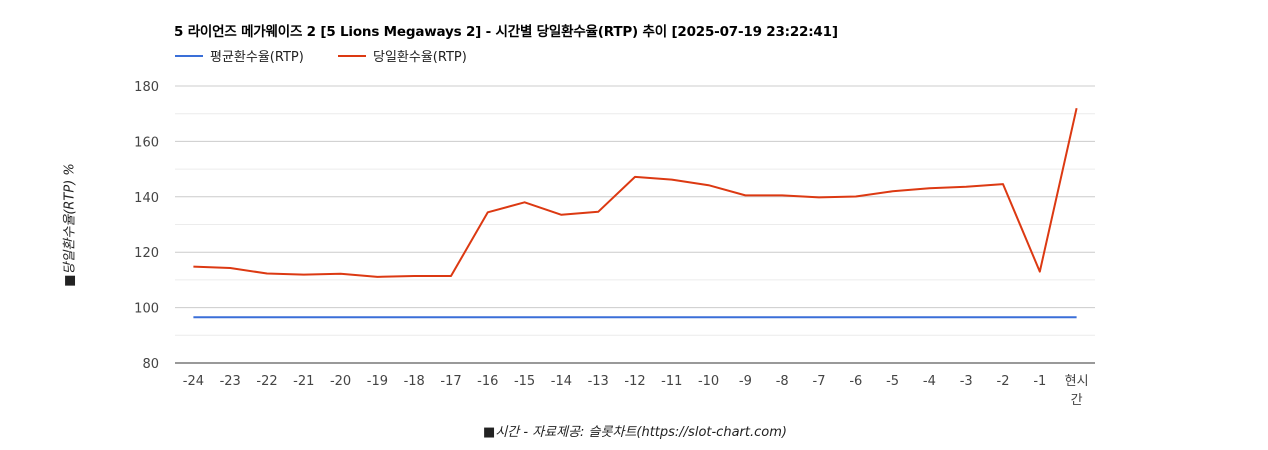 The height and width of the screenshot is (450, 1268). What do you see at coordinates (561, 381) in the screenshot?
I see `x-tick-label: -14` at bounding box center [561, 381].